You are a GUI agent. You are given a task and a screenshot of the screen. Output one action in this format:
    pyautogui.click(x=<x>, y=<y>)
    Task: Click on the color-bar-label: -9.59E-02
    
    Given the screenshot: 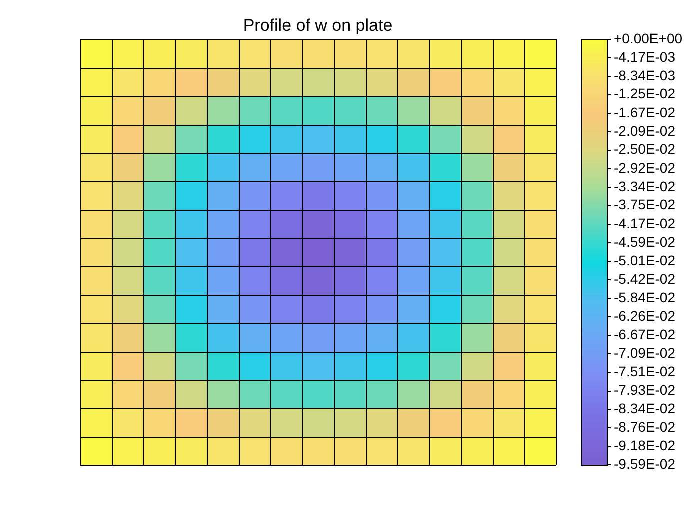 What is the action you would take?
    pyautogui.click(x=645, y=464)
    